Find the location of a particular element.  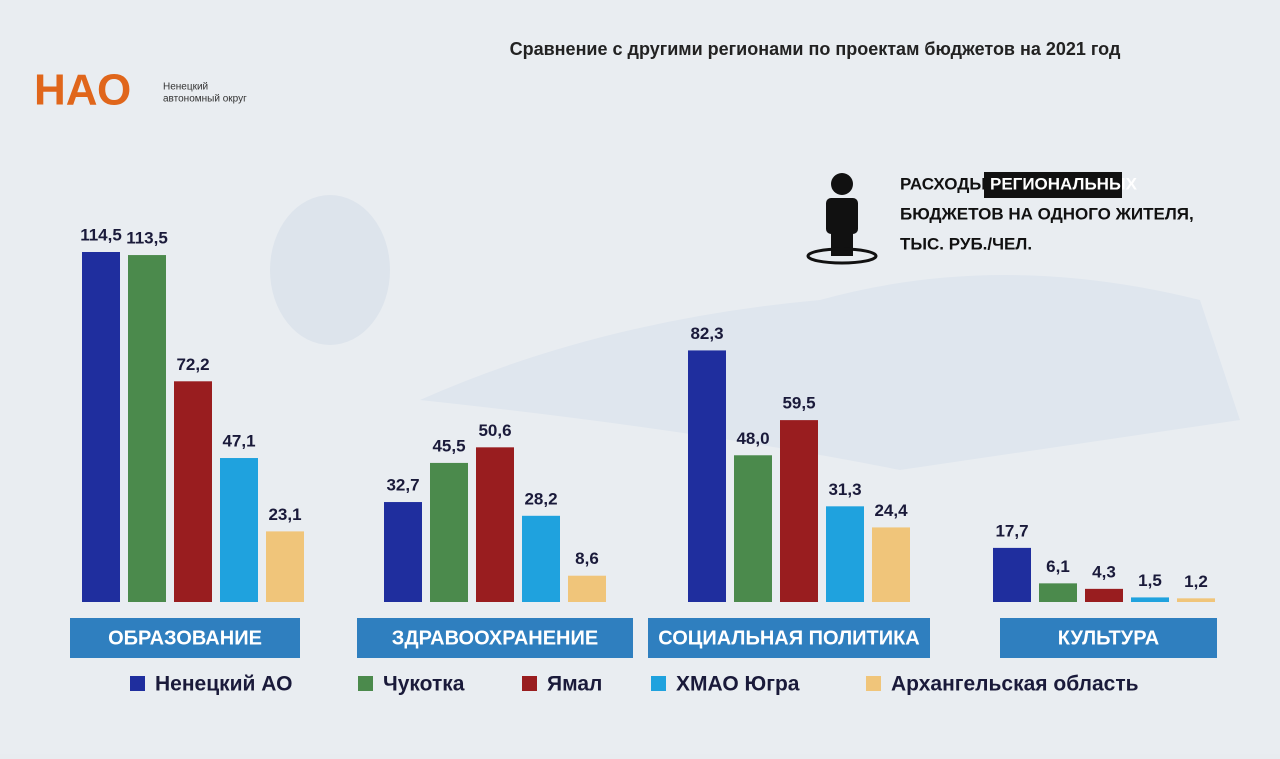

value-label: 28,2 is located at coordinates (540, 498).